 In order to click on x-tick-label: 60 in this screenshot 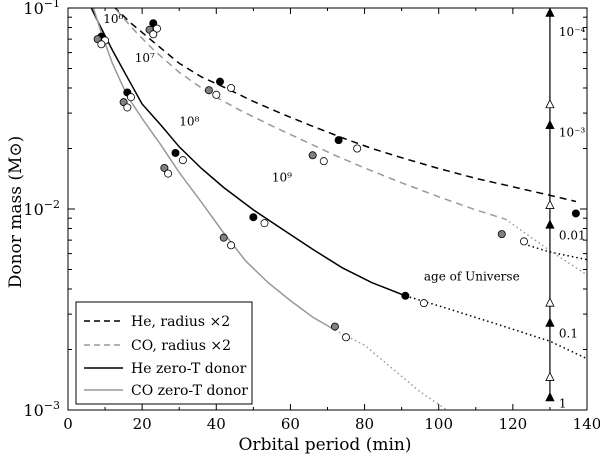, I will do `click(290, 424)`.